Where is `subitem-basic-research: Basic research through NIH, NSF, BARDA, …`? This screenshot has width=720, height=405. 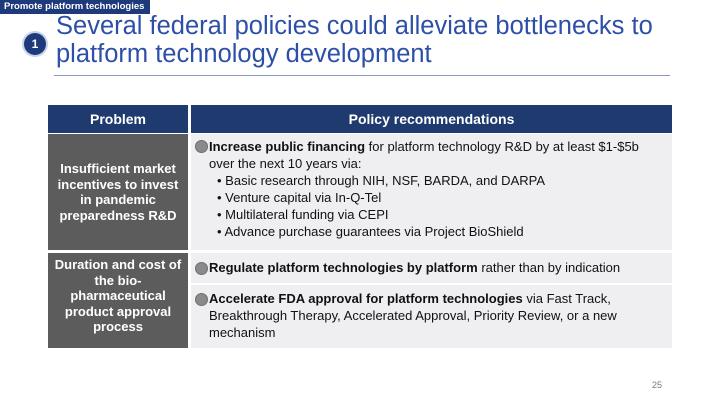 subitem-basic-research: Basic research through NIH, NSF, BARDA, … is located at coordinates (440, 180).